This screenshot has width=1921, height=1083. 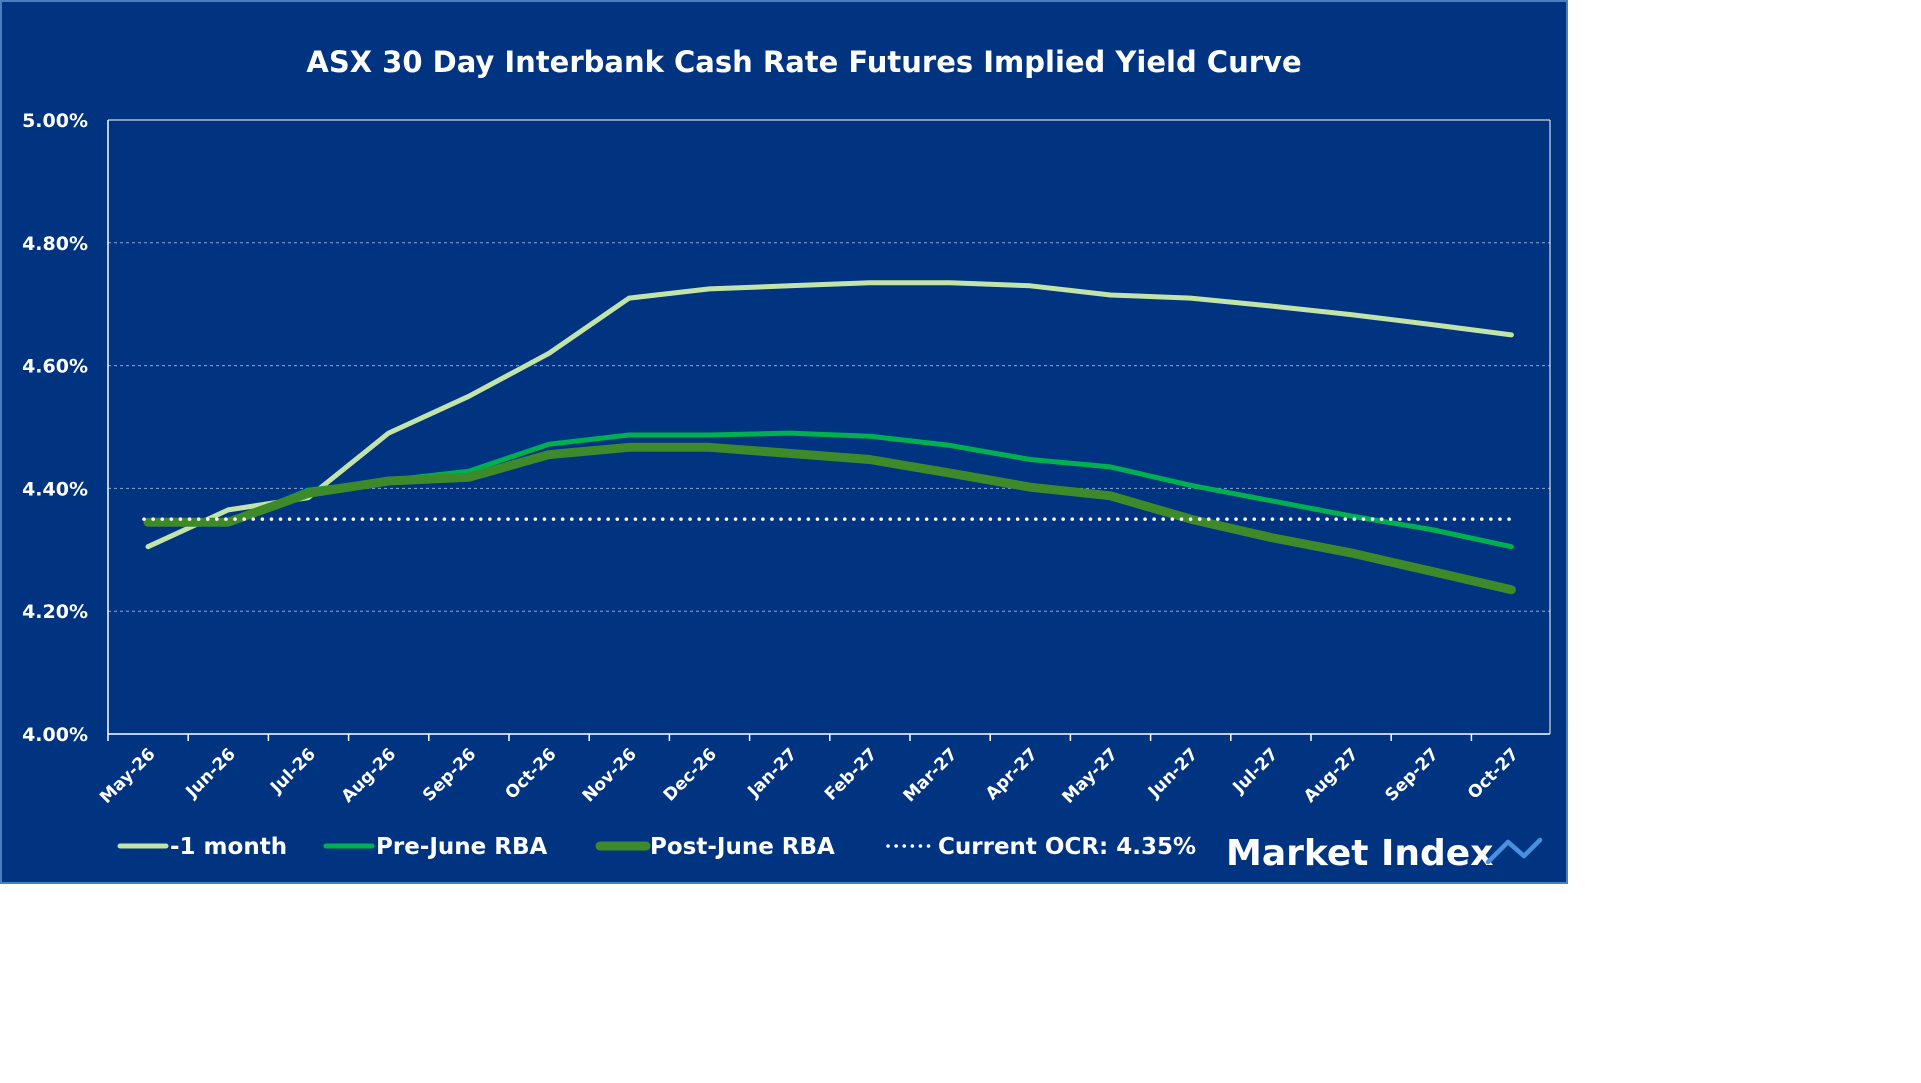 What do you see at coordinates (55, 244) in the screenshot?
I see `y-tick-label: 4.80%` at bounding box center [55, 244].